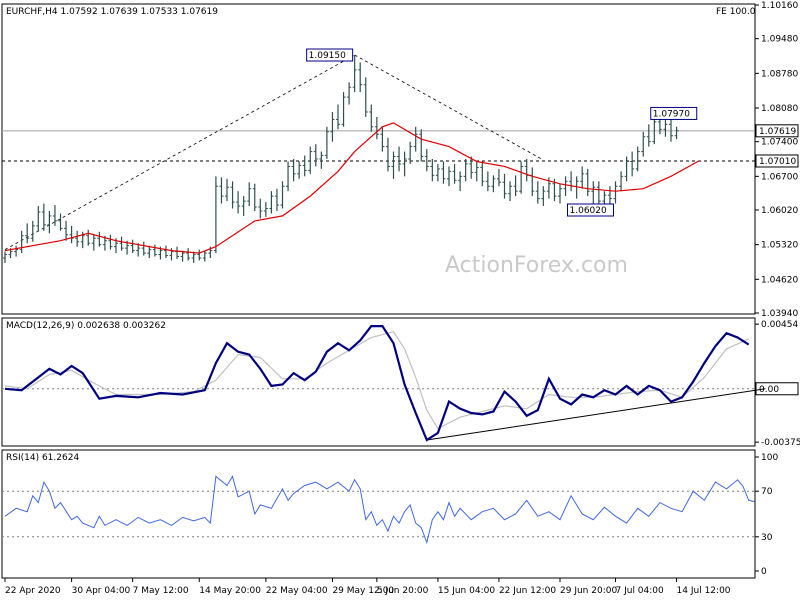 The width and height of the screenshot is (800, 600). What do you see at coordinates (536, 265) in the screenshot?
I see `watermark-text: ActionForex.com` at bounding box center [536, 265].